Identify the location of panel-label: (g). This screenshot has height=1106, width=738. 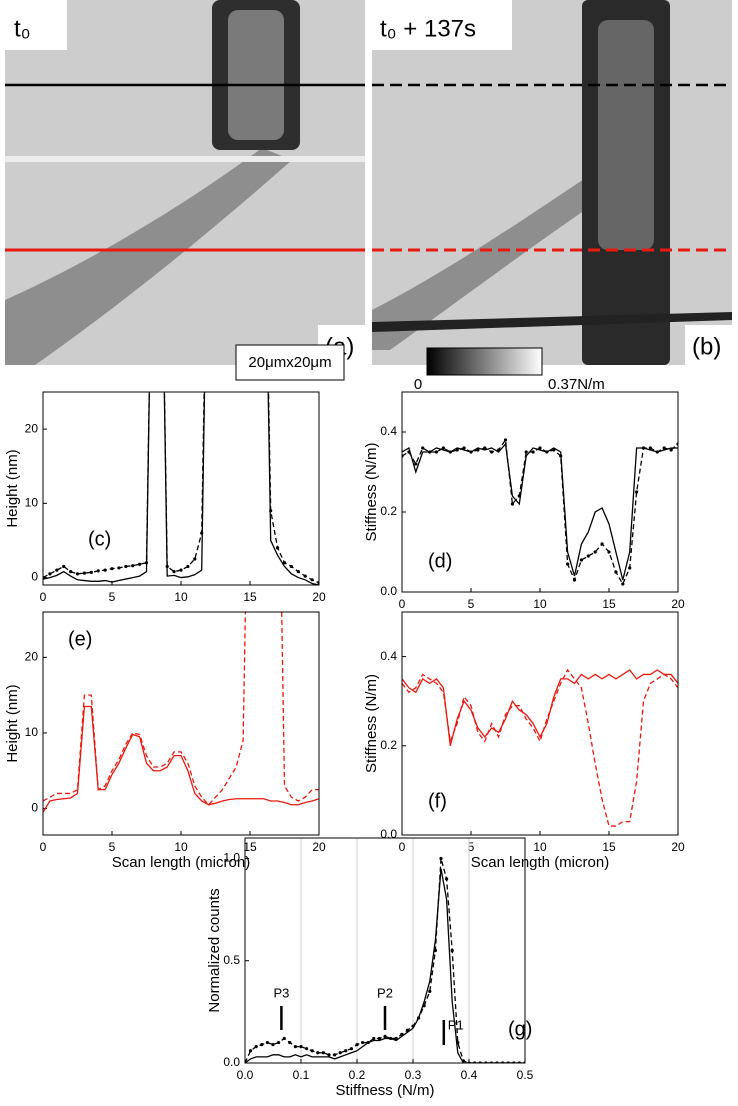
(520, 1029).